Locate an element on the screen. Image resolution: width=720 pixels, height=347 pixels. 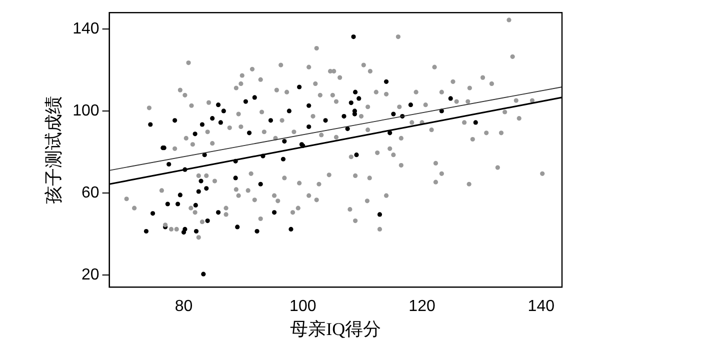
y-tick-label: 100 is located at coordinates (86, 111).